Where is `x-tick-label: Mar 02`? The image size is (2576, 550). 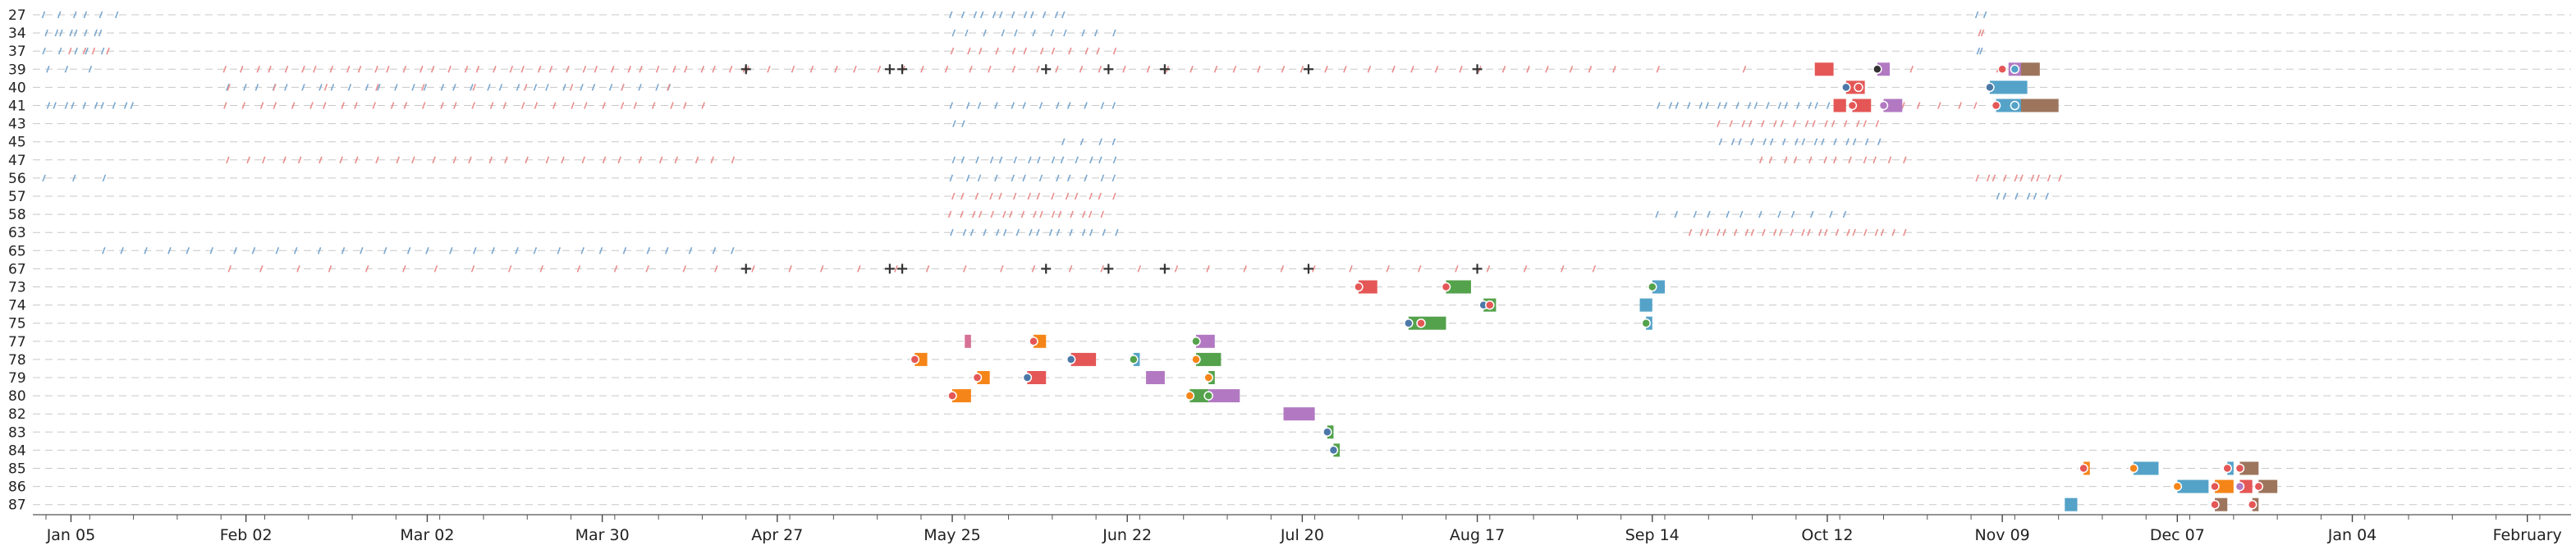
x-tick-label: Mar 02 is located at coordinates (427, 535).